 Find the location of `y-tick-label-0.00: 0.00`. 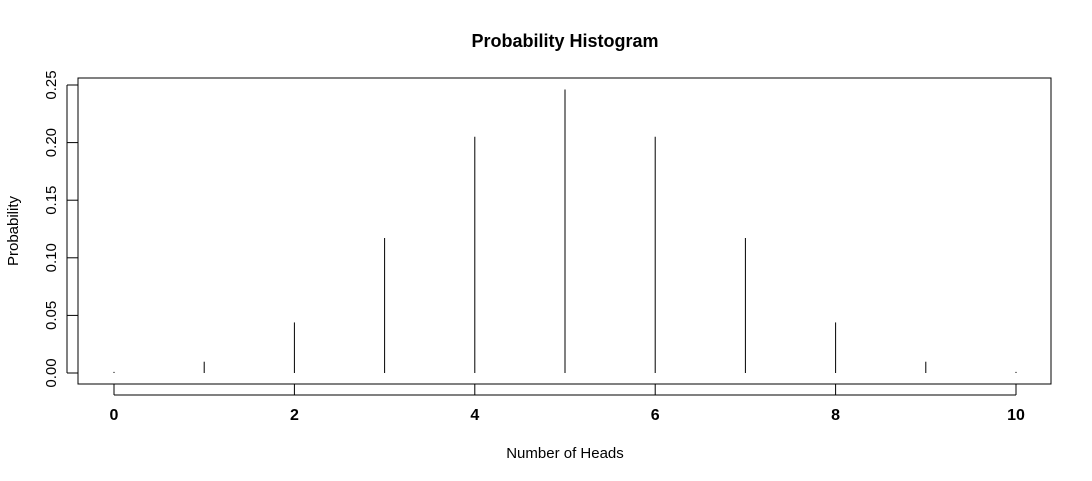

y-tick-label-0.00: 0.00 is located at coordinates (51, 372).